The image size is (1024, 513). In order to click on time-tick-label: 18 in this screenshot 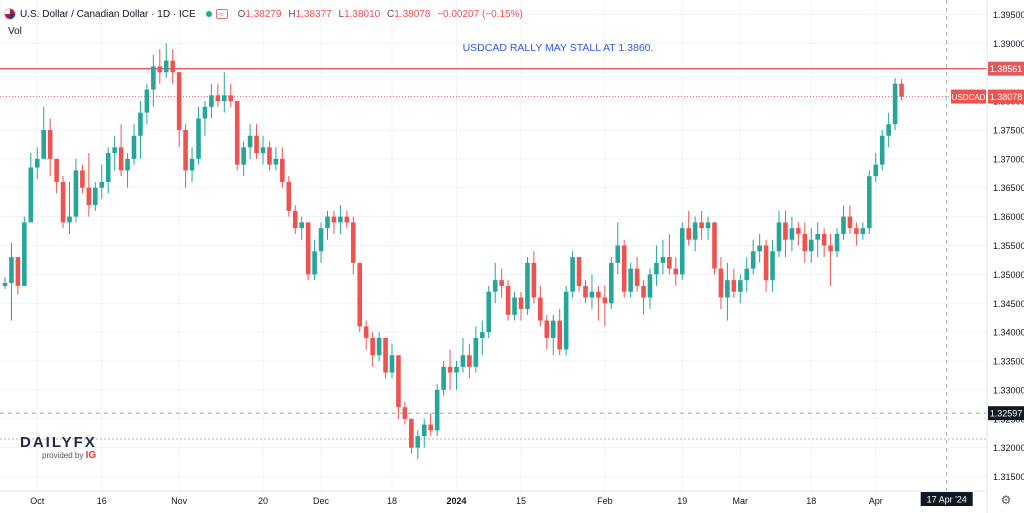, I will do `click(392, 501)`.